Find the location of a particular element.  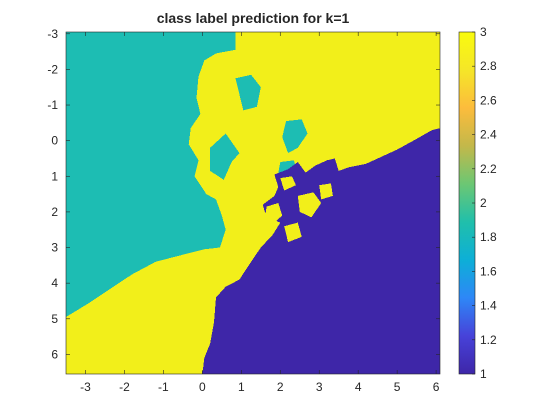

x-tick-label: 1 is located at coordinates (241, 387).